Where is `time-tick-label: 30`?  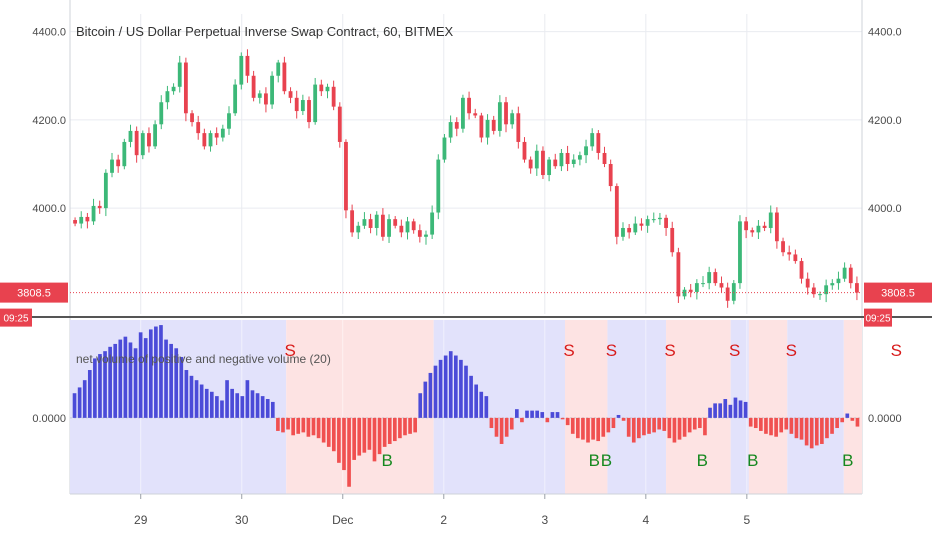
time-tick-label: 30 is located at coordinates (242, 520).